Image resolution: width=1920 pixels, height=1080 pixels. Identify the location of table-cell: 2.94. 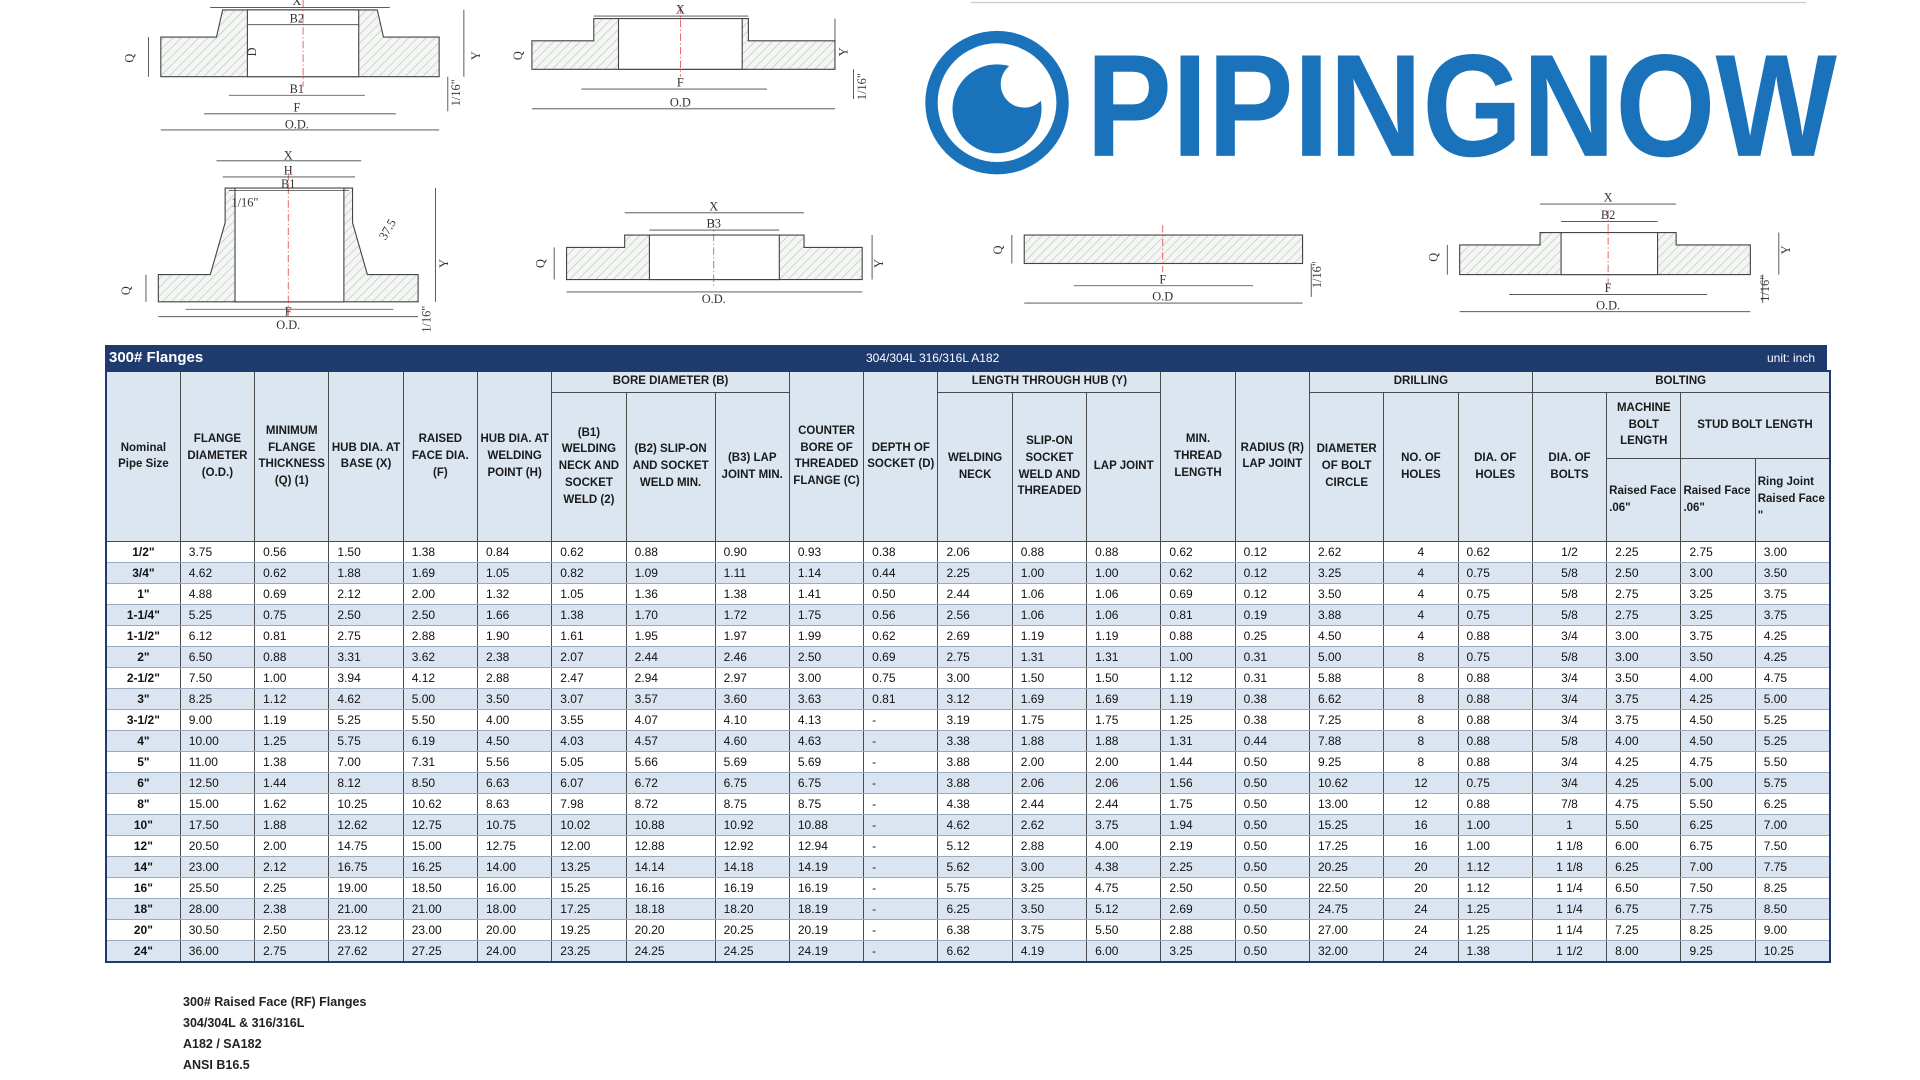
(670, 678).